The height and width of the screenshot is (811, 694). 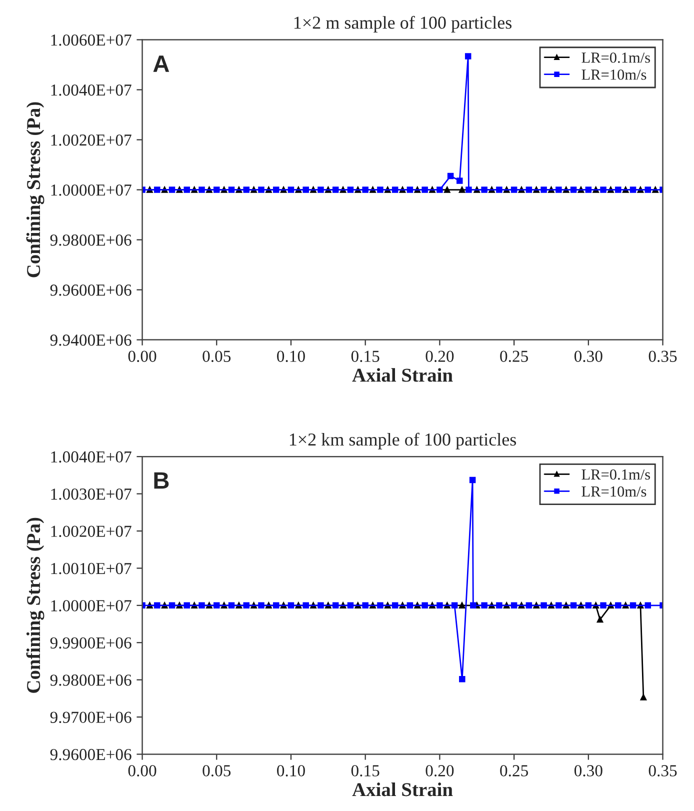 What do you see at coordinates (91, 340) in the screenshot?
I see `y-tick-label: 9.9400E+06` at bounding box center [91, 340].